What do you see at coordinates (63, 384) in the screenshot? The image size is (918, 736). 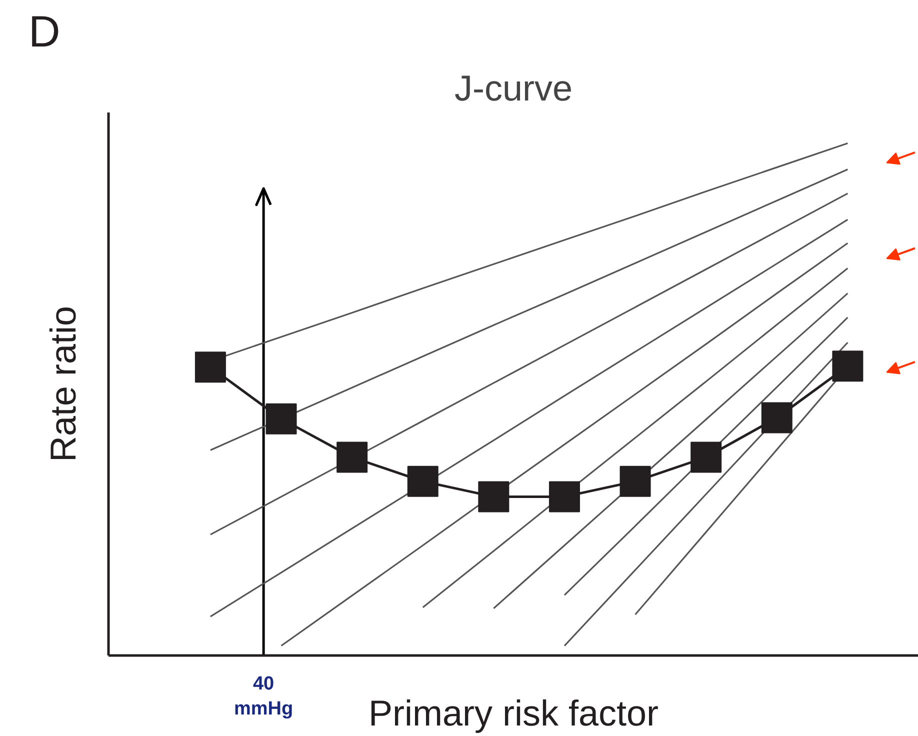 I see `y-axis-title: Rate ratio` at bounding box center [63, 384].